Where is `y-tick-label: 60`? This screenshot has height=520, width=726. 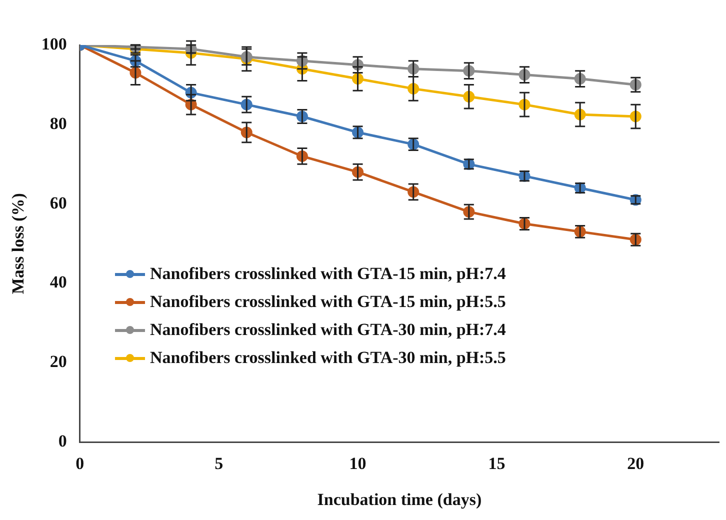 y-tick-label: 60 is located at coordinates (58, 202).